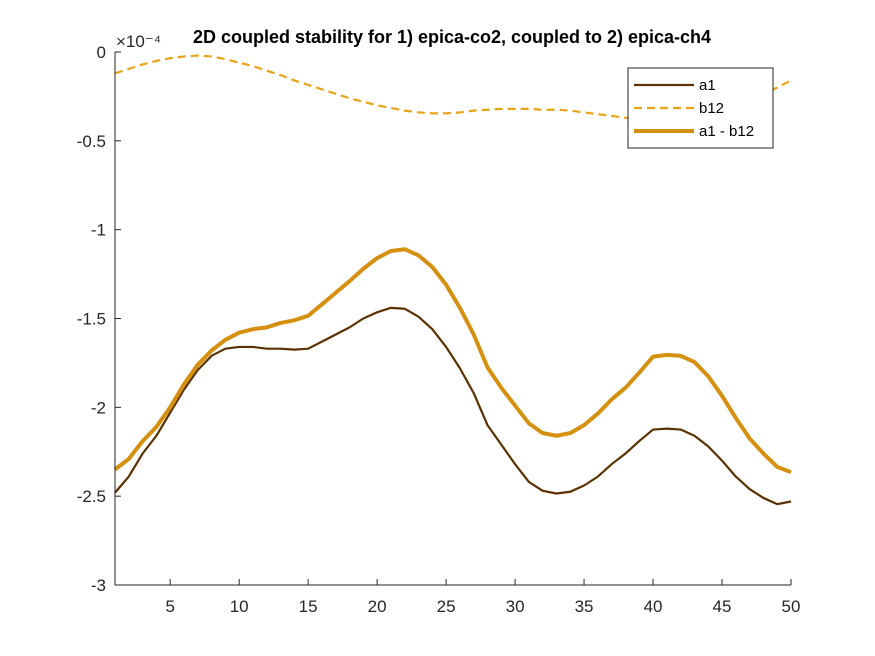 The height and width of the screenshot is (656, 875). What do you see at coordinates (91, 496) in the screenshot?
I see `y-tick-label: -2.5` at bounding box center [91, 496].